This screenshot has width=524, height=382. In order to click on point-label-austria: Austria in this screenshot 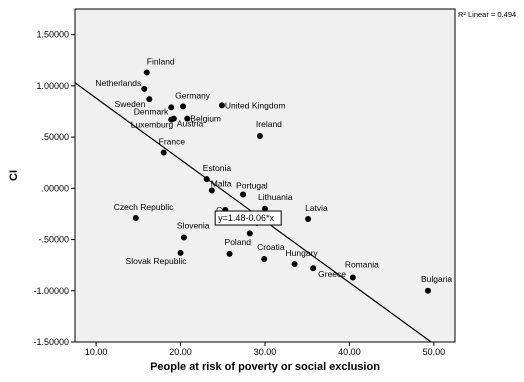, I will do `click(190, 124)`.